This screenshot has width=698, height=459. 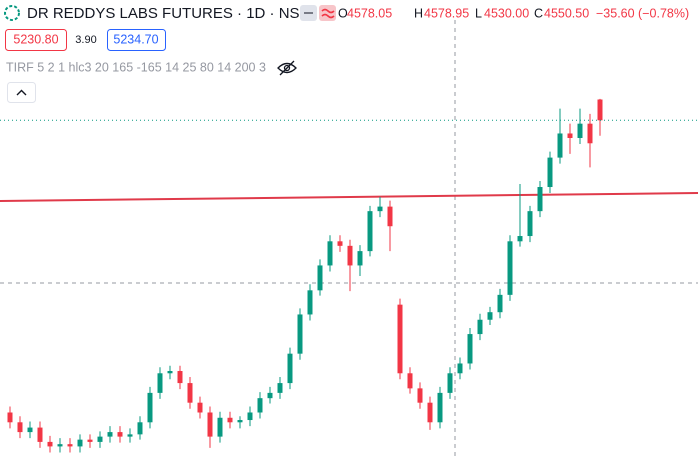 What do you see at coordinates (446, 13) in the screenshot?
I see `ohlc-value: 4578.95` at bounding box center [446, 13].